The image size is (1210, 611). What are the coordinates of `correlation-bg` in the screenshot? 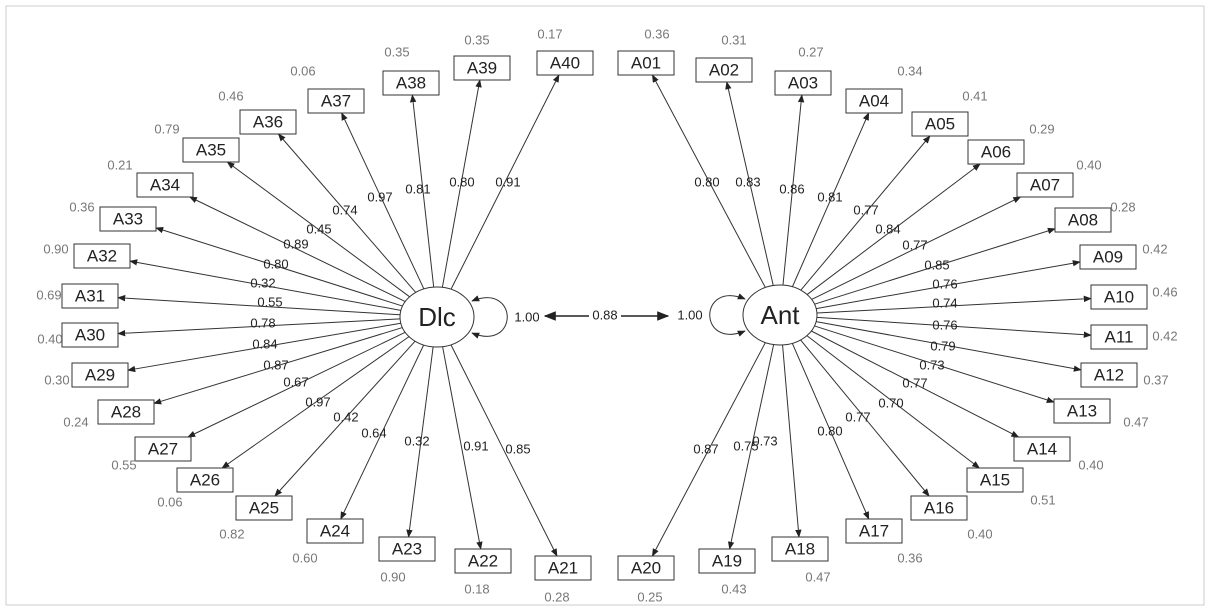 It's located at (605, 316).